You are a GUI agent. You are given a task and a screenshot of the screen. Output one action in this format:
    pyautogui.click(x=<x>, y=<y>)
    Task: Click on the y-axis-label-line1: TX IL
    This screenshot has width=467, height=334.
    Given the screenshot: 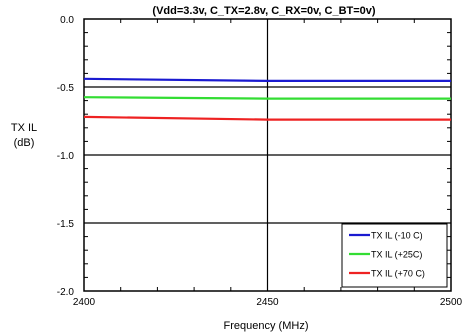 What is the action you would take?
    pyautogui.click(x=24, y=128)
    